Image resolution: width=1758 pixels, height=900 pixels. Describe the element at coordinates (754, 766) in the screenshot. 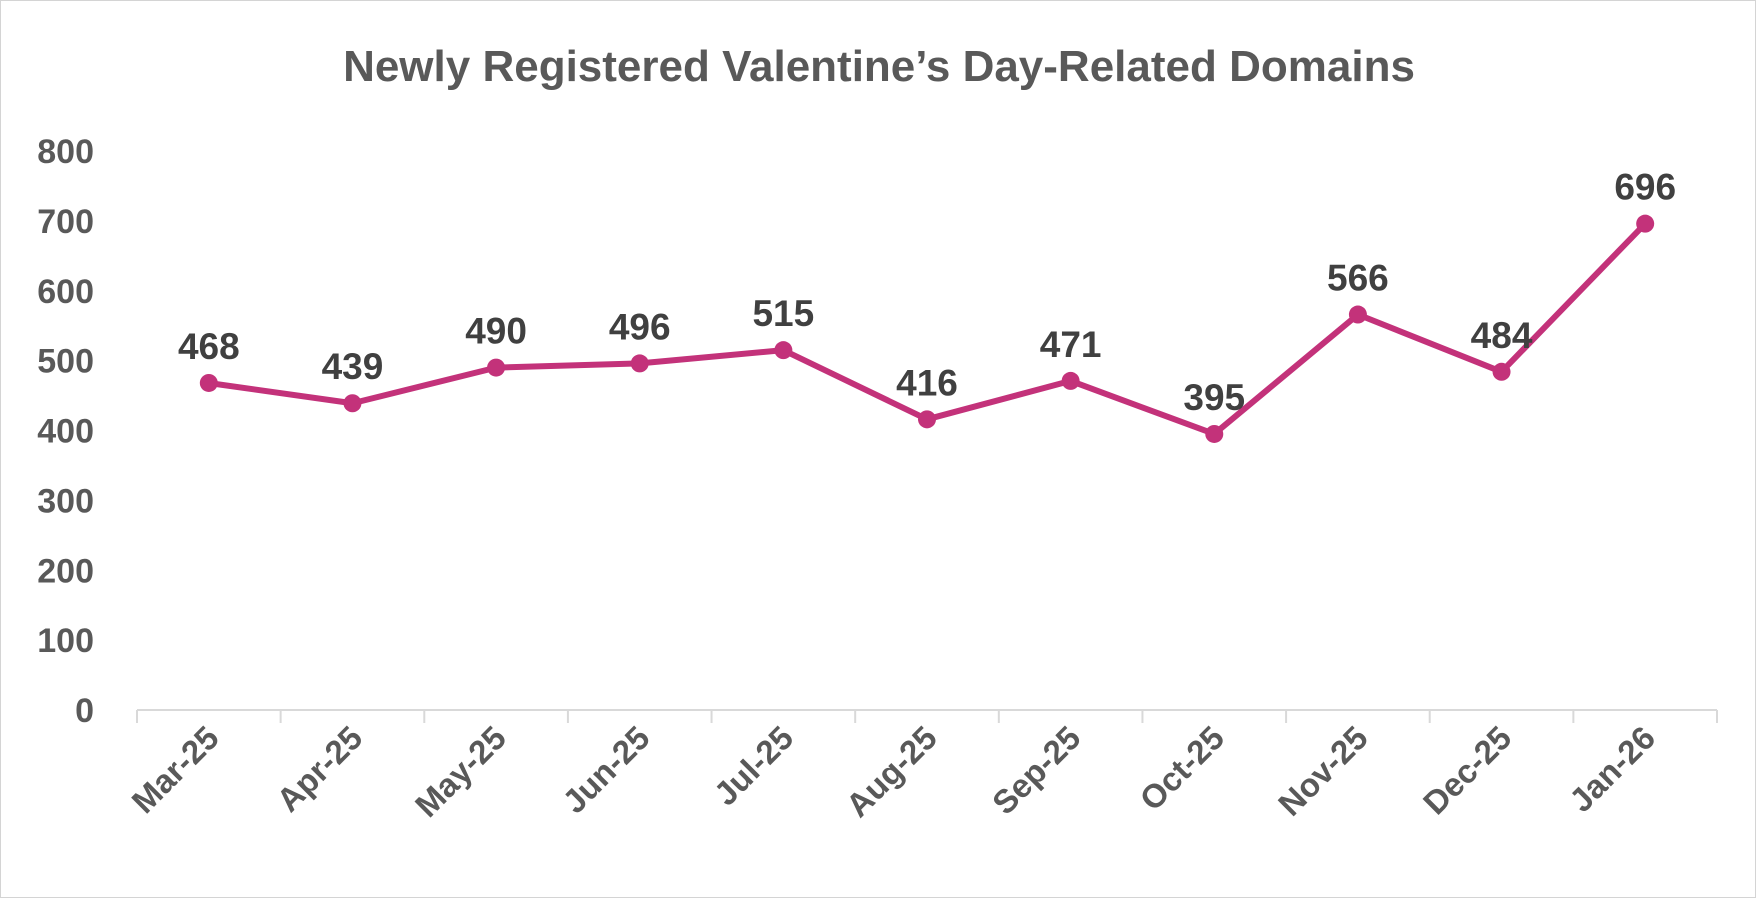

I see `x-tick-label: Jul-25` at that location.